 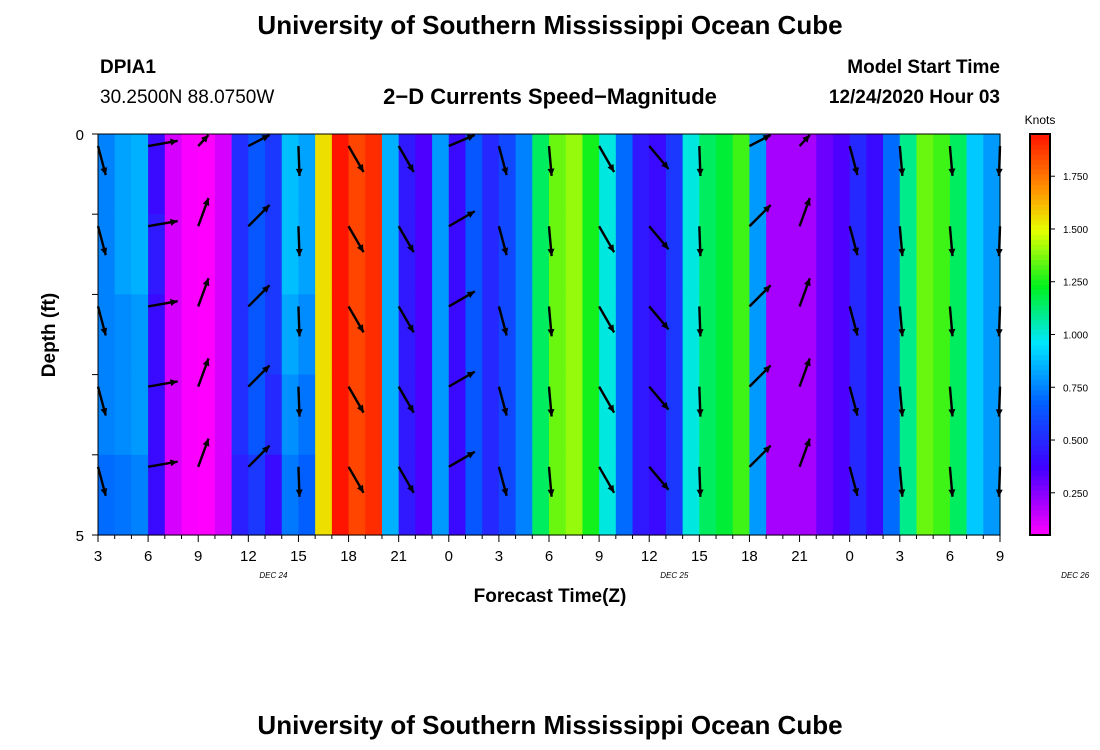 What do you see at coordinates (674, 575) in the screenshot?
I see `date-label: DEC 25` at bounding box center [674, 575].